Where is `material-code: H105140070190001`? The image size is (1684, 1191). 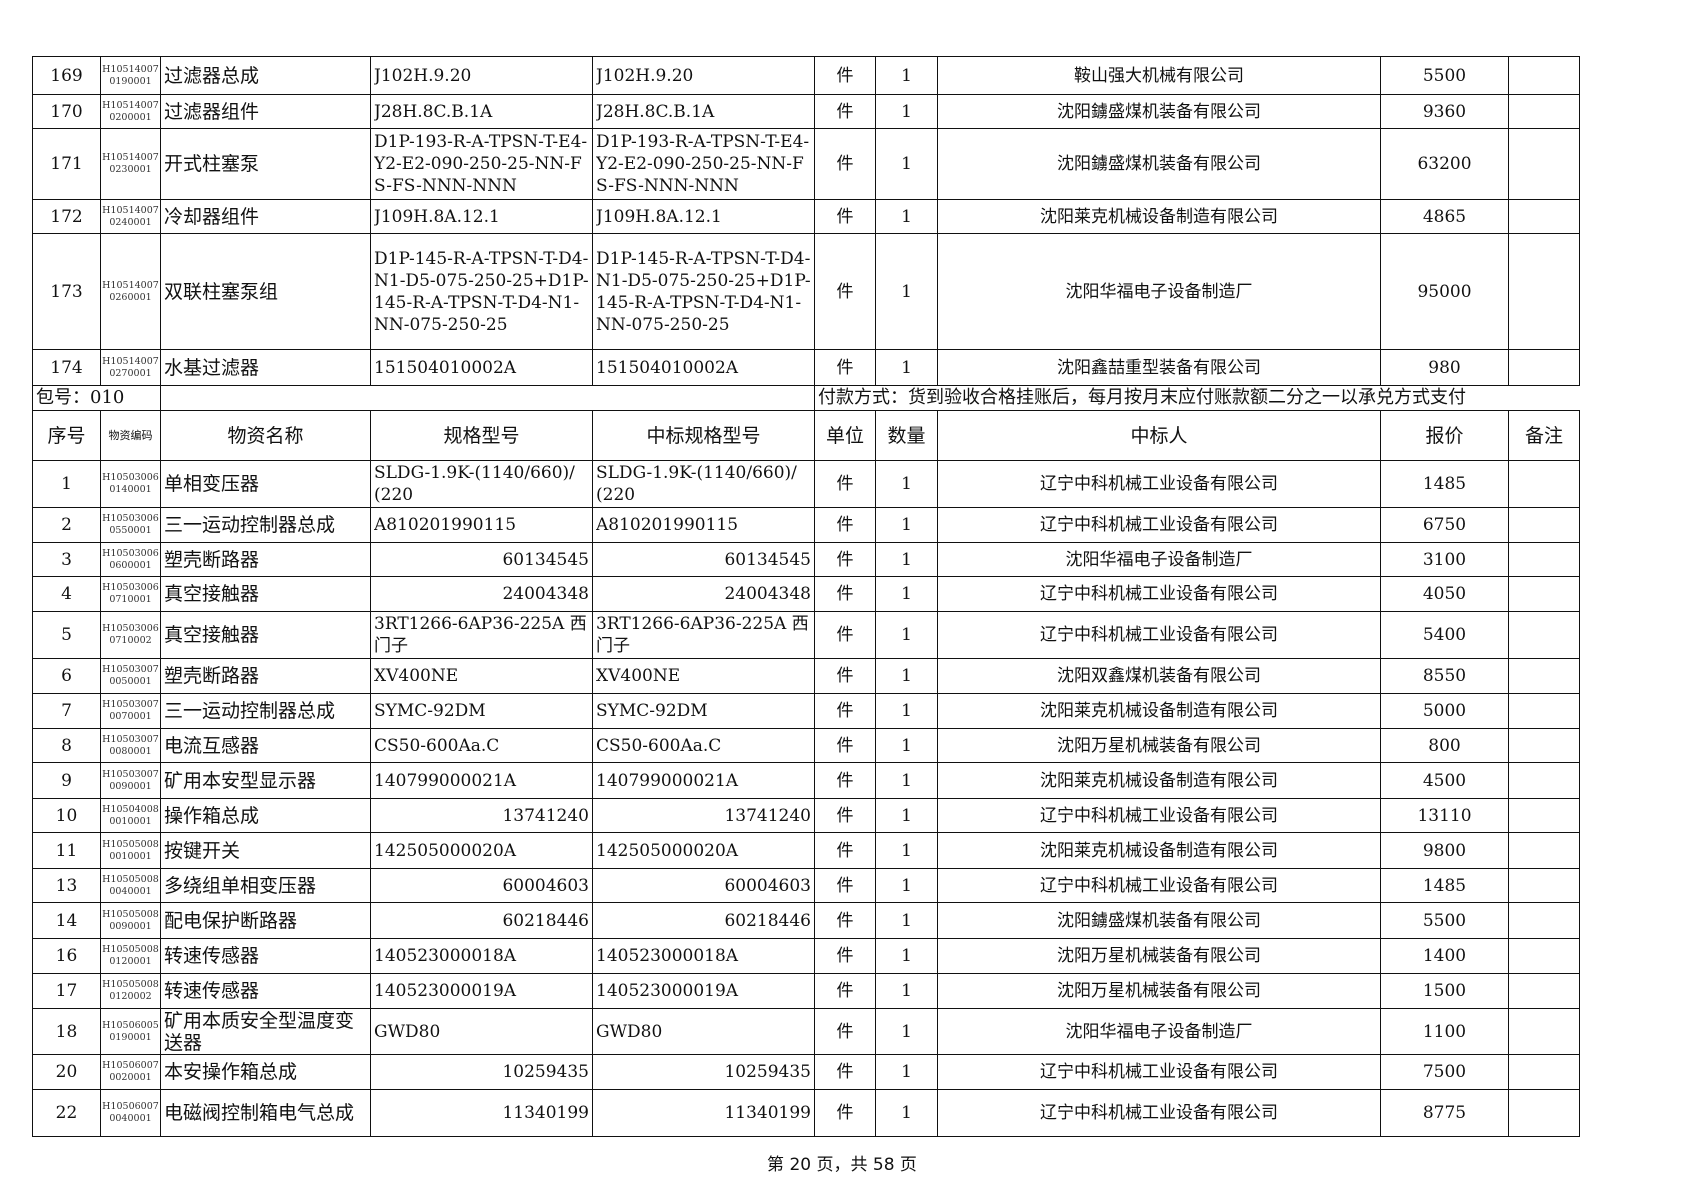
material-code: H105140070190001 is located at coordinates (130, 75).